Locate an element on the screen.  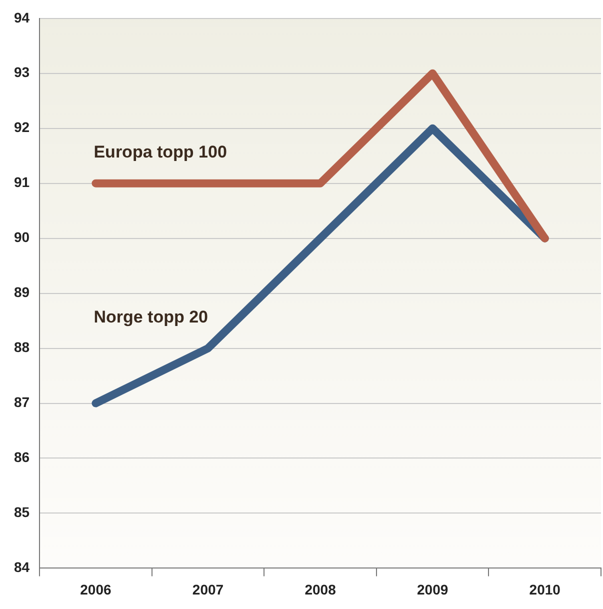
x-tick-label: 2008 is located at coordinates (320, 589).